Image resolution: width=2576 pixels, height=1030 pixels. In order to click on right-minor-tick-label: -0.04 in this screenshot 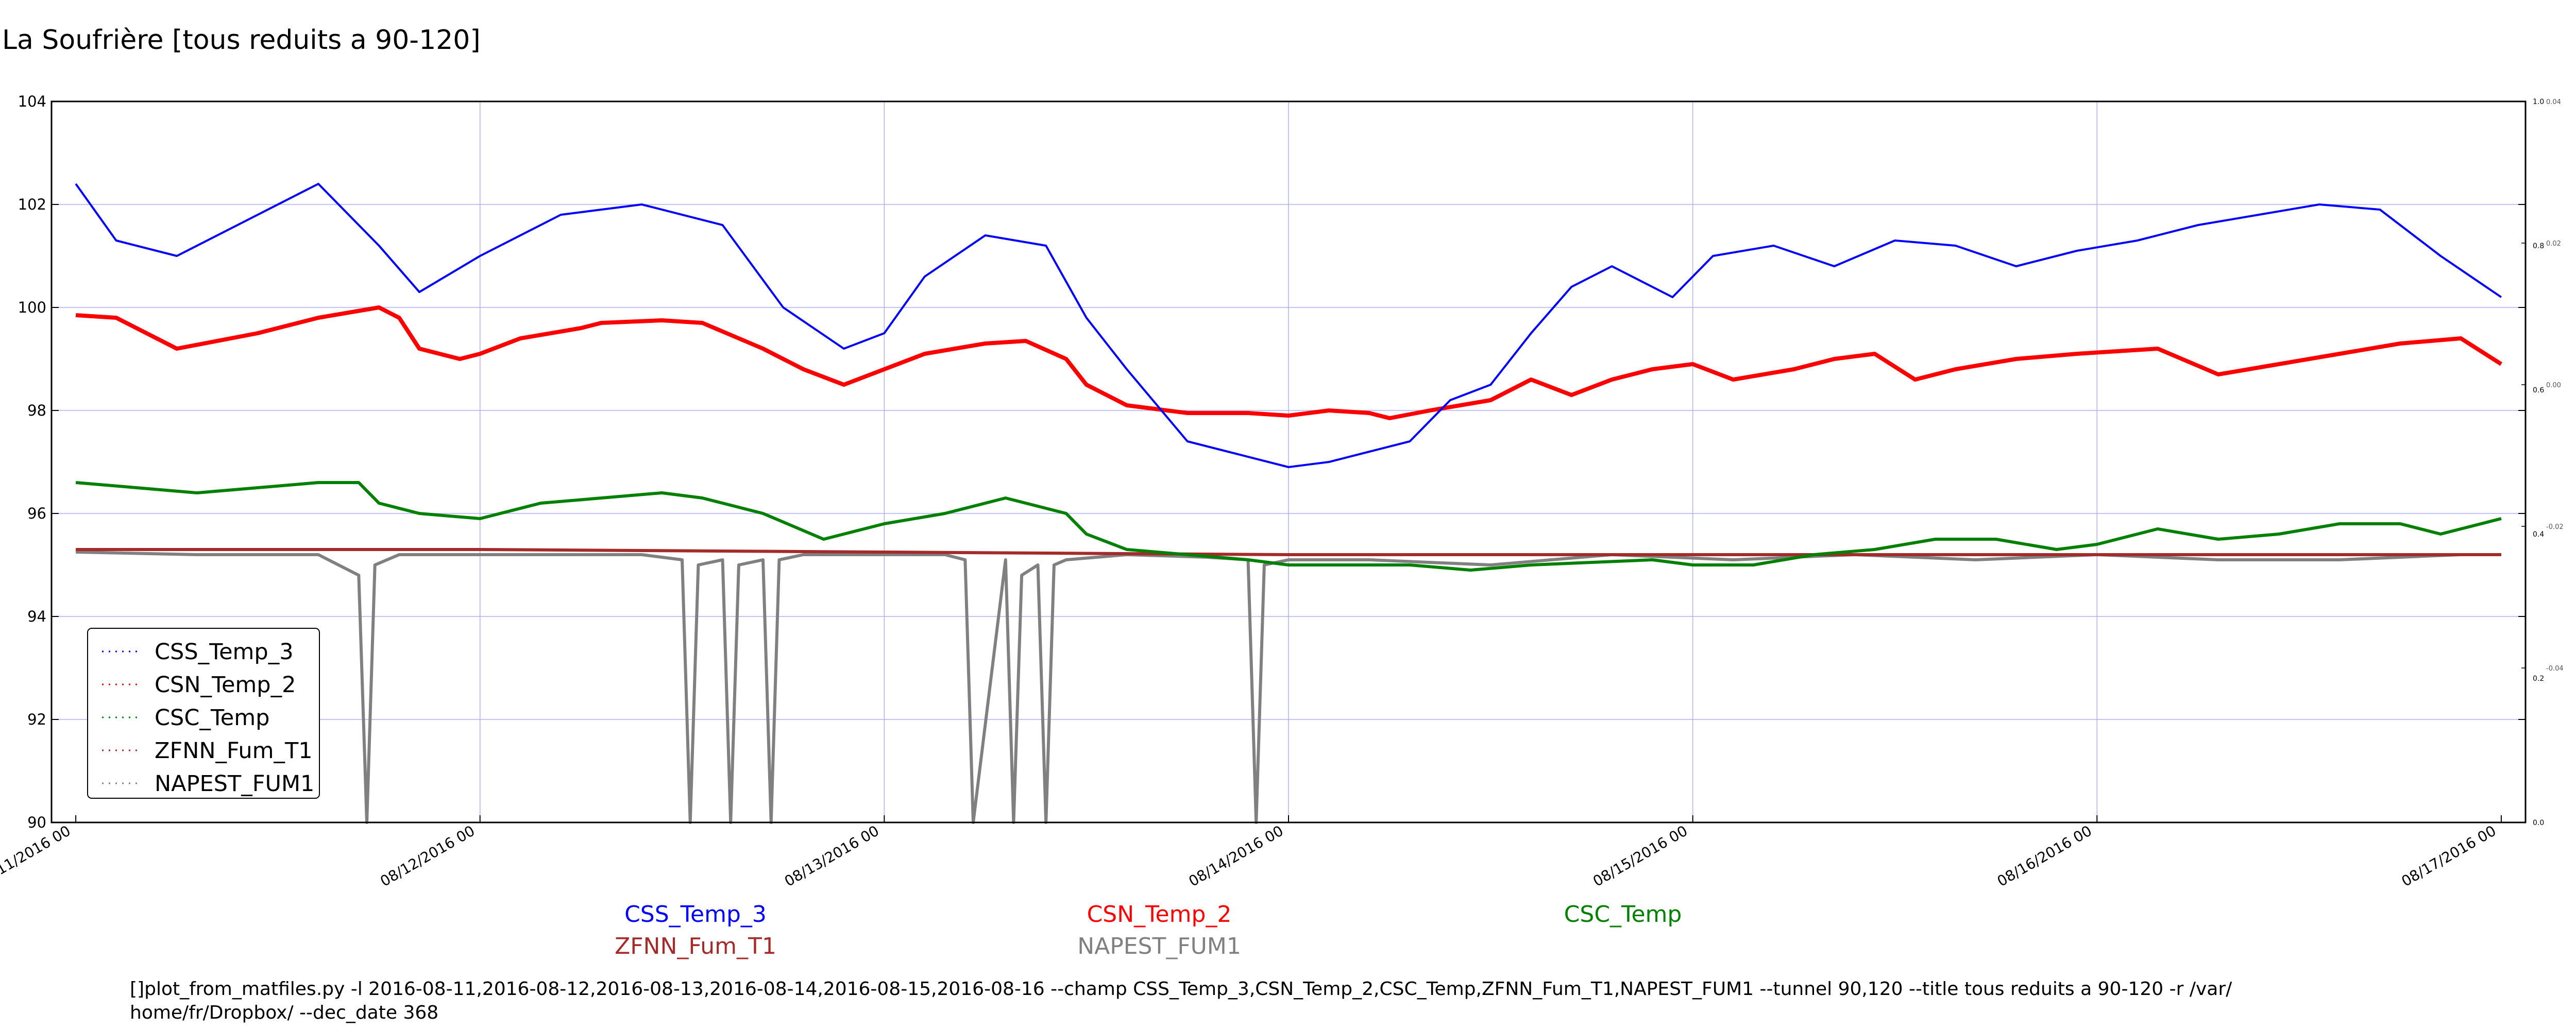, I will do `click(2555, 669)`.